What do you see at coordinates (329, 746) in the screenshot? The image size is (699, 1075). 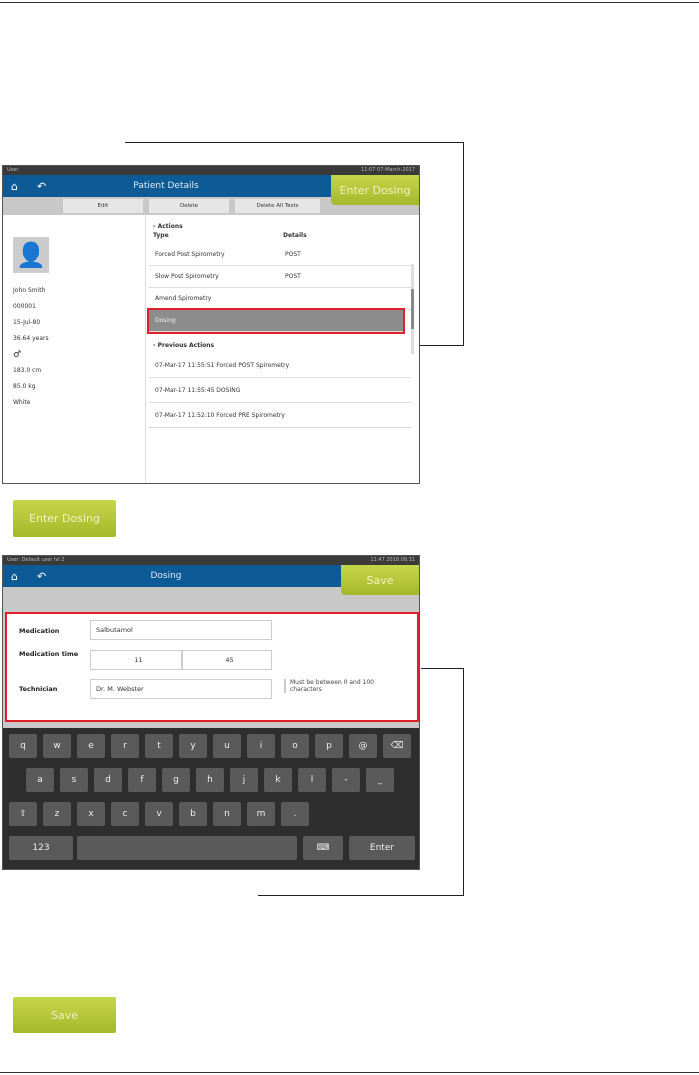 I see `key-p: p` at bounding box center [329, 746].